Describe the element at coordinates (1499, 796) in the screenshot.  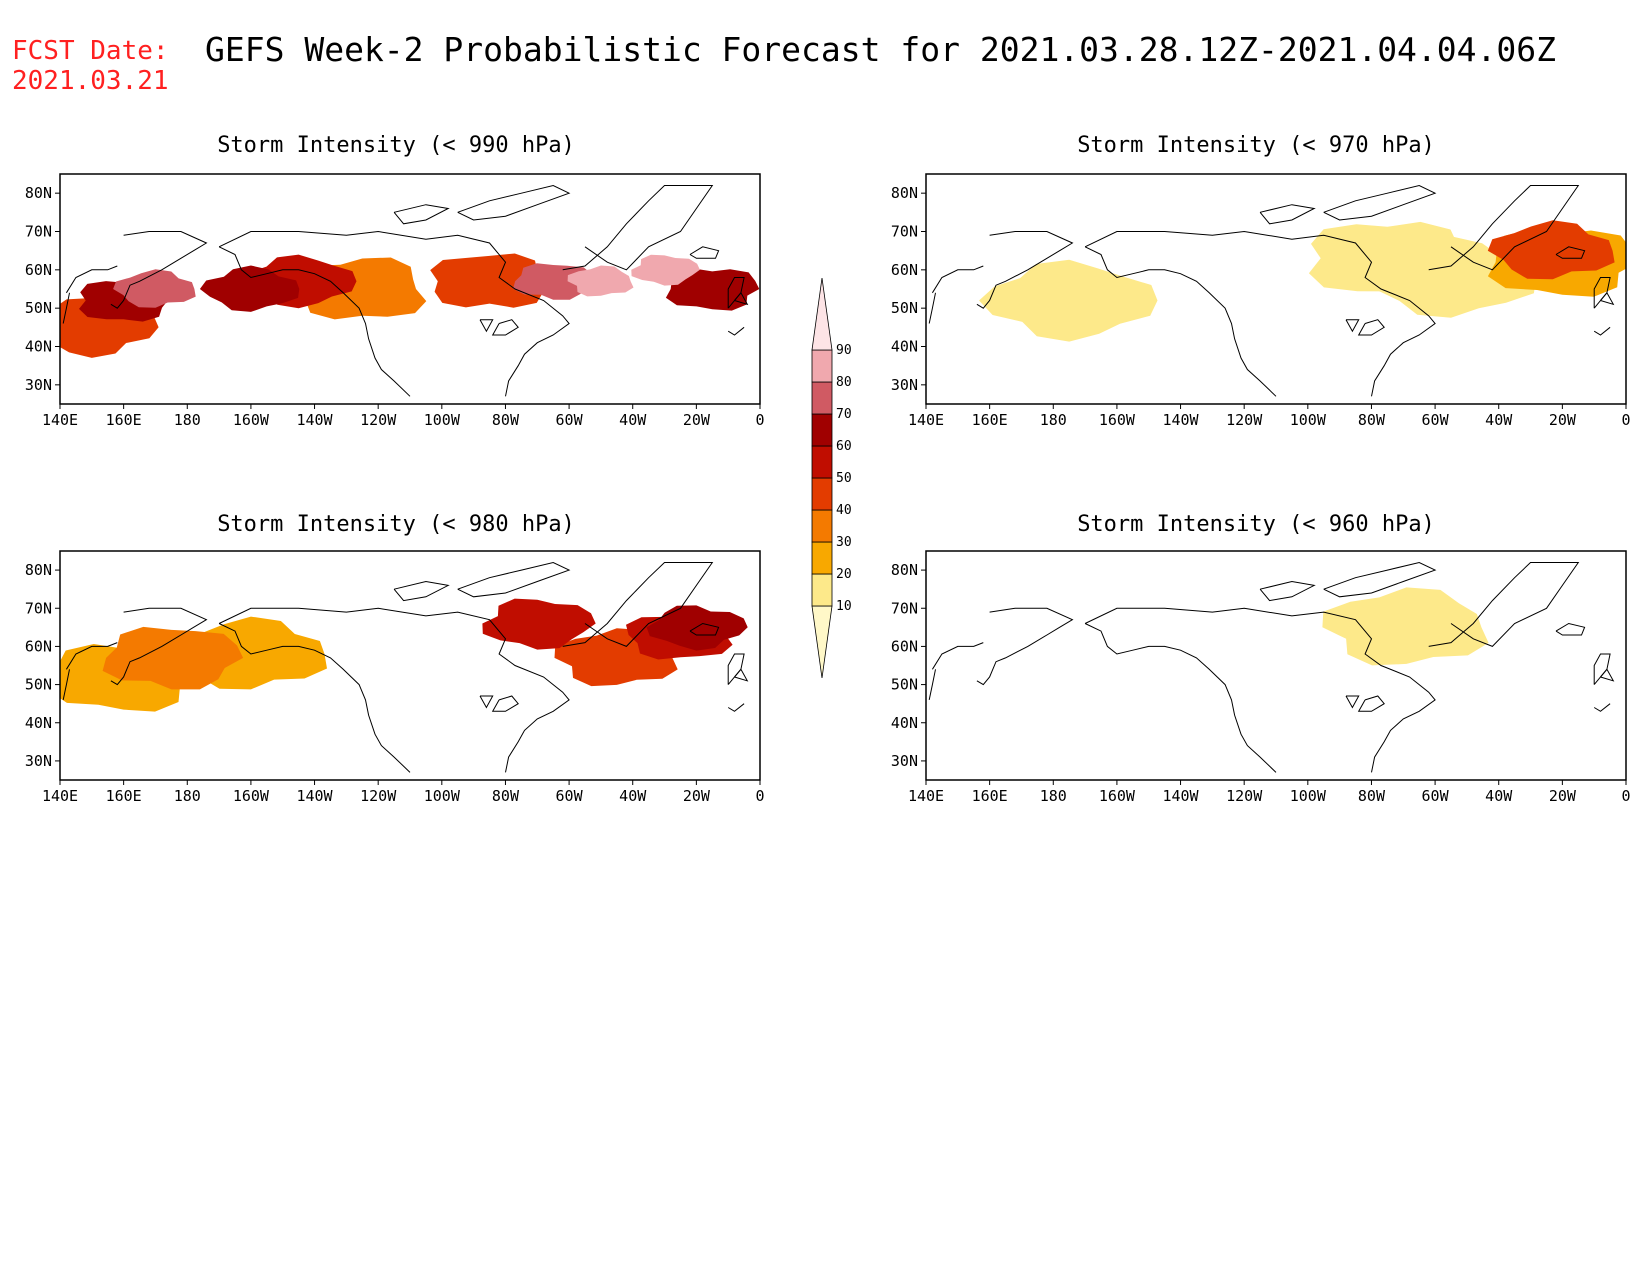
I see `lon-tick-label: 40W` at that location.